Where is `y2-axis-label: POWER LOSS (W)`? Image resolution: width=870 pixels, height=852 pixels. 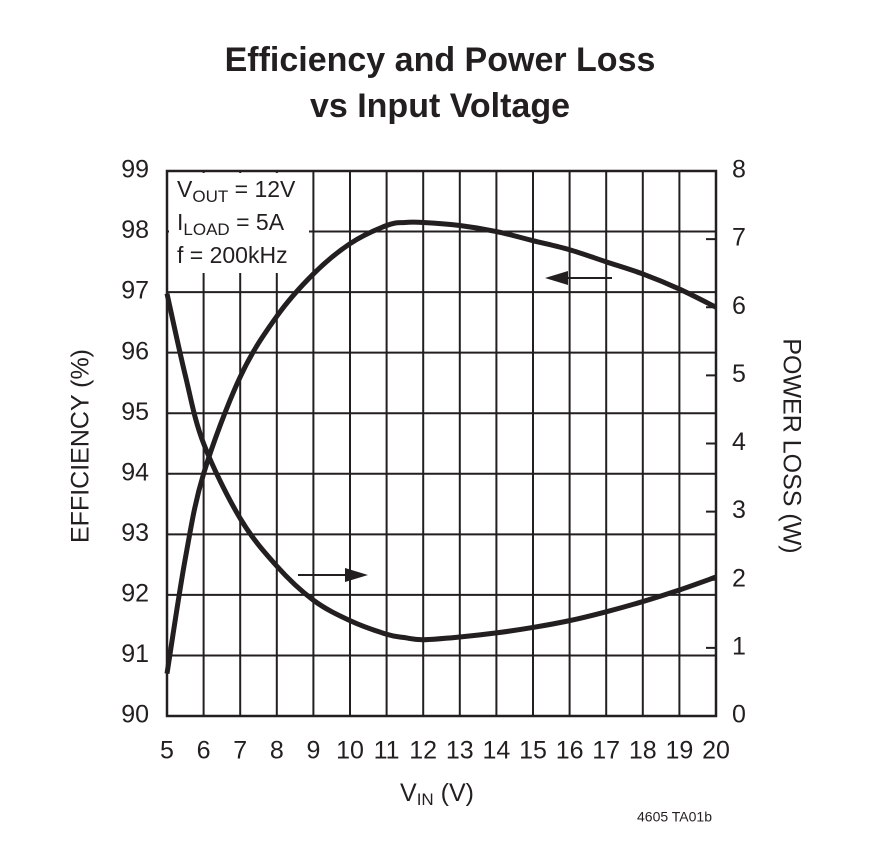
y2-axis-label: POWER LOSS (W) is located at coordinates (791, 445).